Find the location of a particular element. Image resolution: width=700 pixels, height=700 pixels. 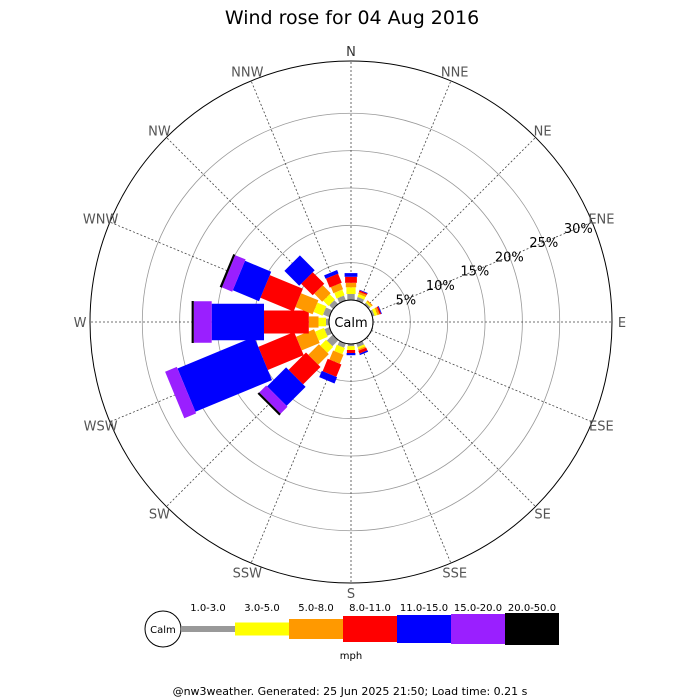

legend-calm-label: Calm is located at coordinates (163, 630).